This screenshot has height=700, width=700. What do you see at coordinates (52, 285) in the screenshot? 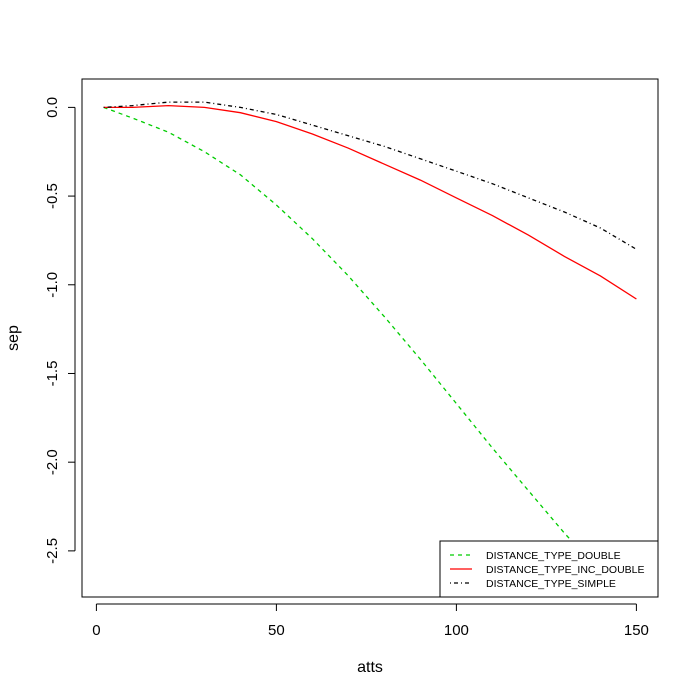
I see `y-tick-label: -1.0` at bounding box center [52, 285].